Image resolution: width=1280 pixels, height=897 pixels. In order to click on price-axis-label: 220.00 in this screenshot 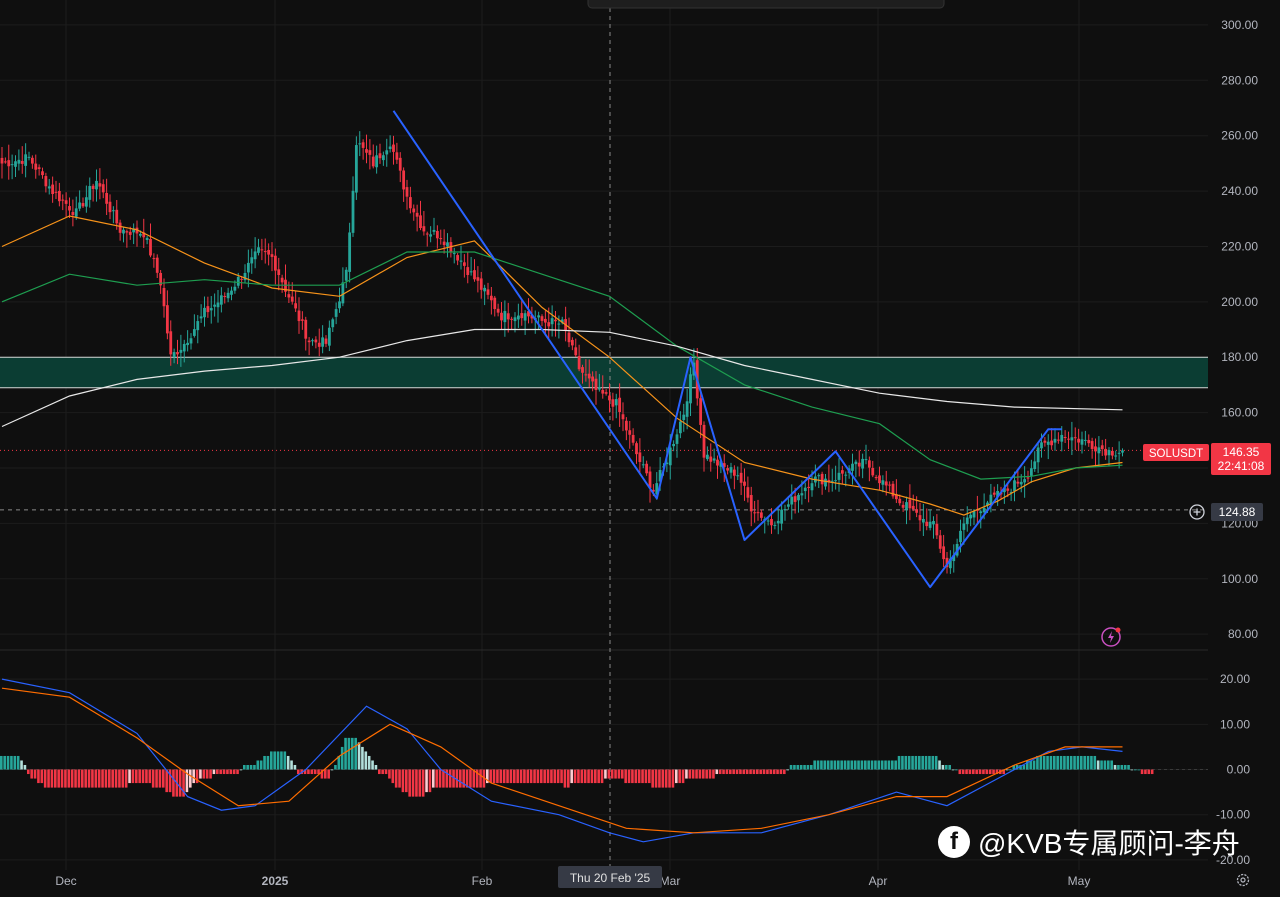, I will do `click(1239, 246)`.